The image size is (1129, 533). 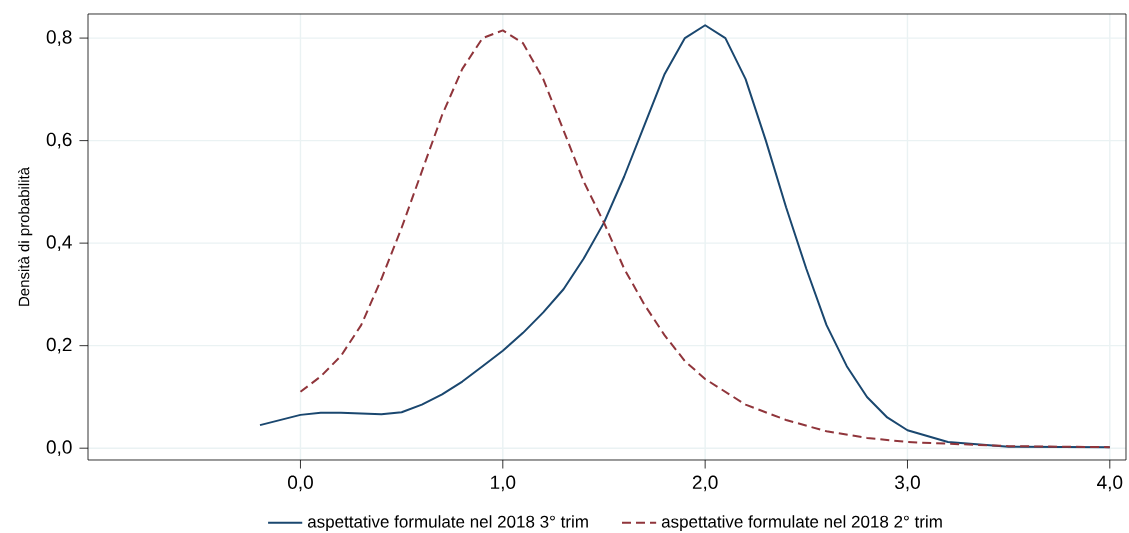 I want to click on y-tick-label: 0,2, so click(x=59, y=345).